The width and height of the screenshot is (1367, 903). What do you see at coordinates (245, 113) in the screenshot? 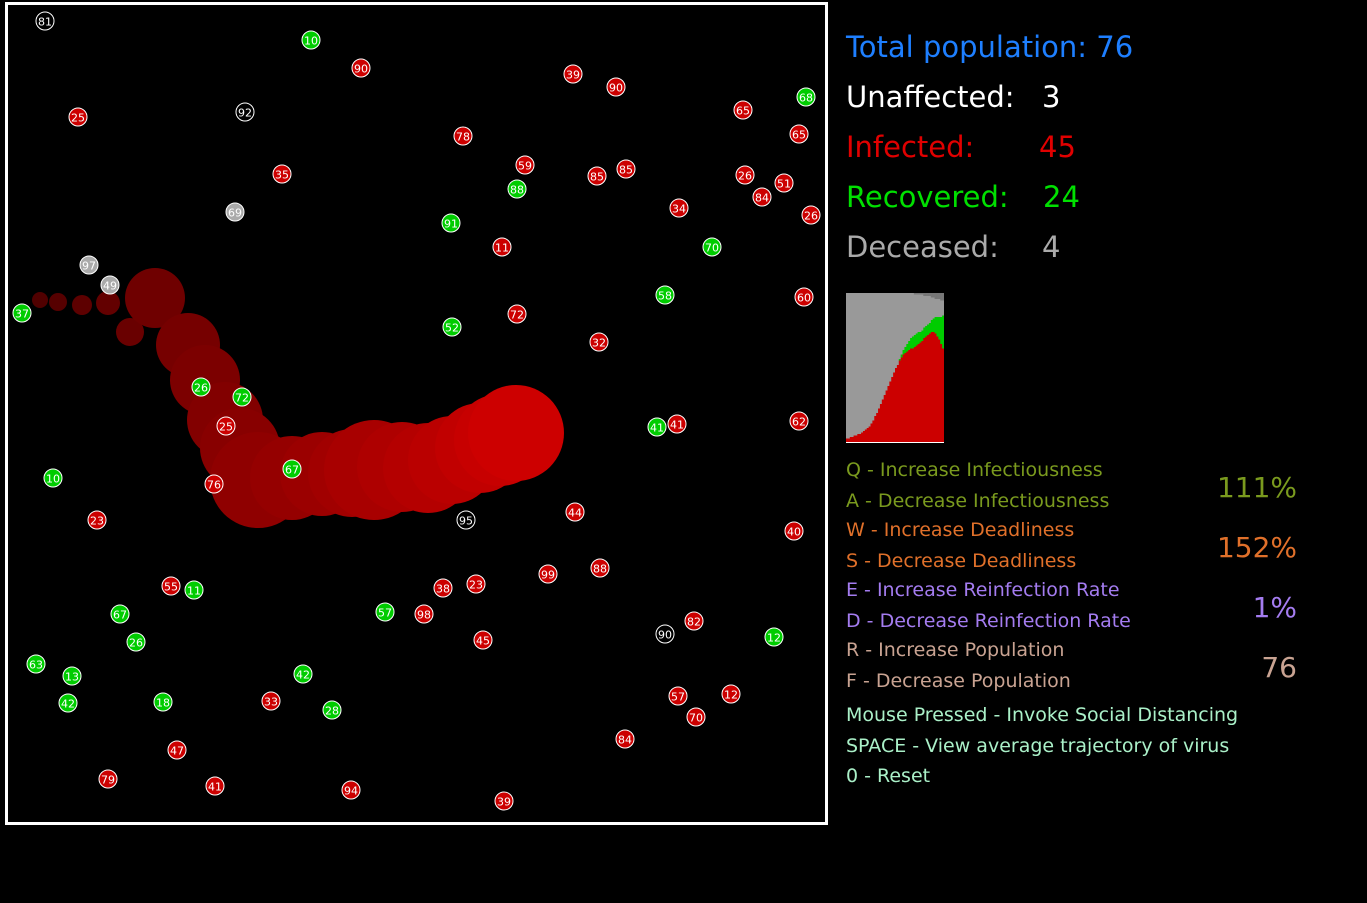
I see `agent-label: 92` at bounding box center [245, 113].